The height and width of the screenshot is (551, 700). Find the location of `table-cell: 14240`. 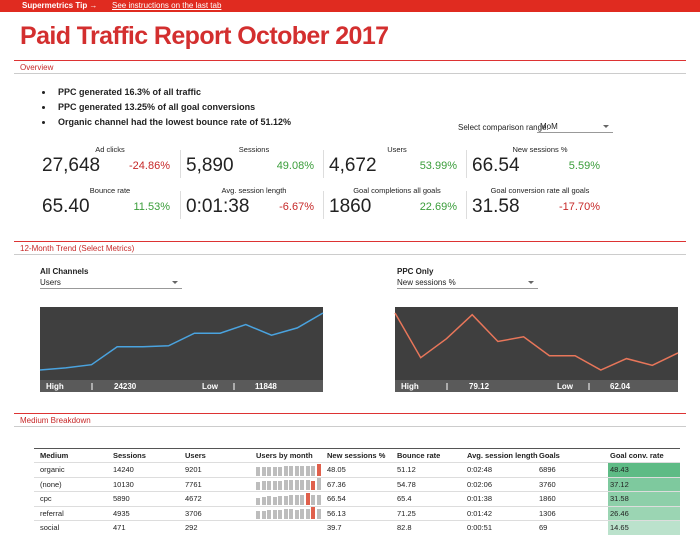

table-cell: 14240 is located at coordinates (123, 469).